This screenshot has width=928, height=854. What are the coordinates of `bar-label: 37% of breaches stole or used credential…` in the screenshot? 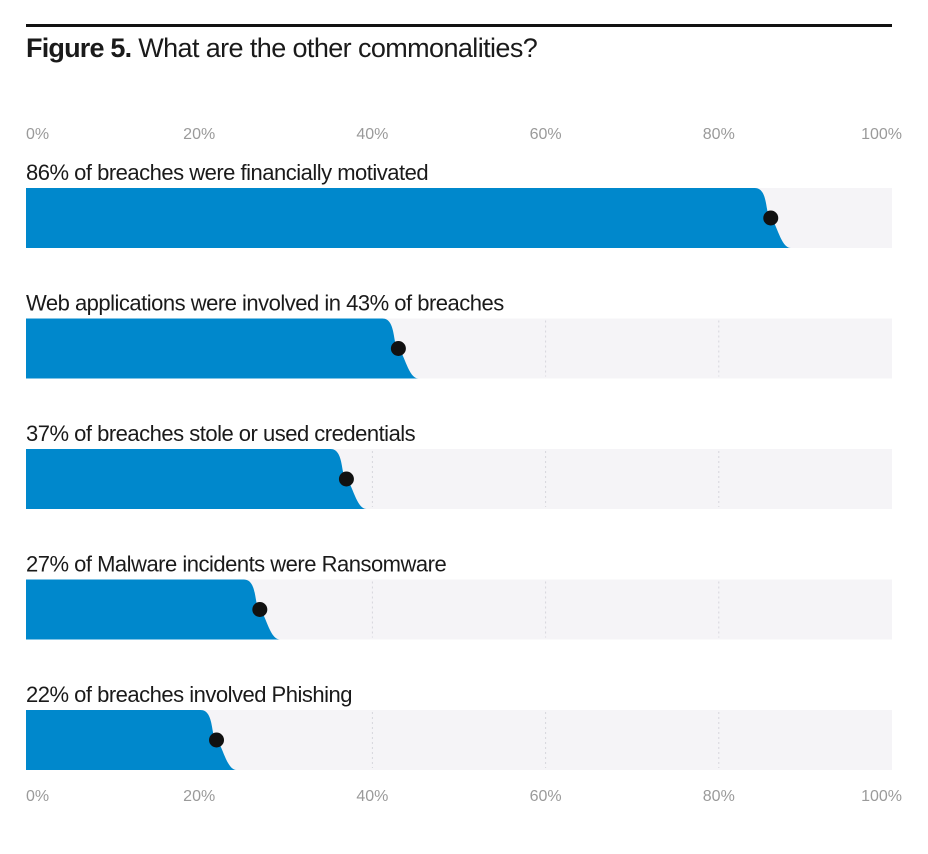 It's located at (221, 433).